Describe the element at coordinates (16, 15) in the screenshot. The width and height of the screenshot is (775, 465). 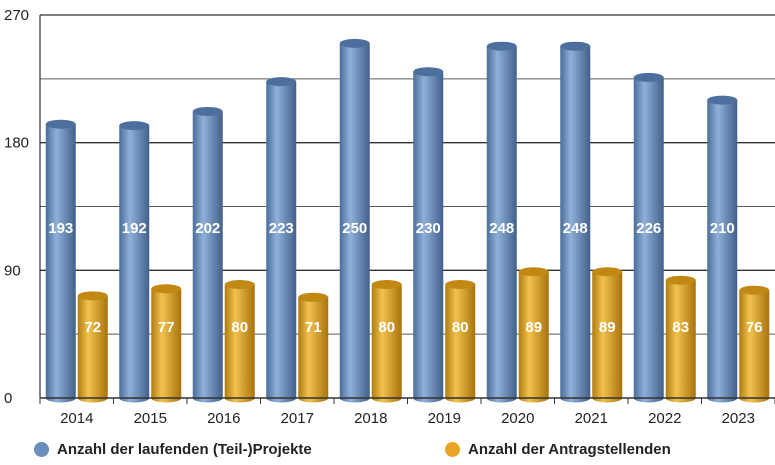
I see `y-tick-label: 270` at that location.